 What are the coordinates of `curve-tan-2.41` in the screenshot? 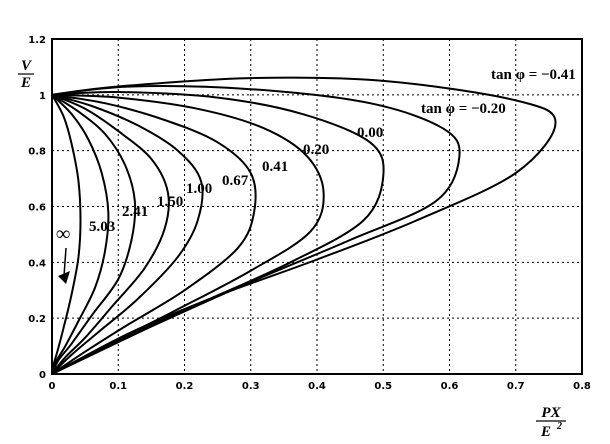 It's located at (80, 234).